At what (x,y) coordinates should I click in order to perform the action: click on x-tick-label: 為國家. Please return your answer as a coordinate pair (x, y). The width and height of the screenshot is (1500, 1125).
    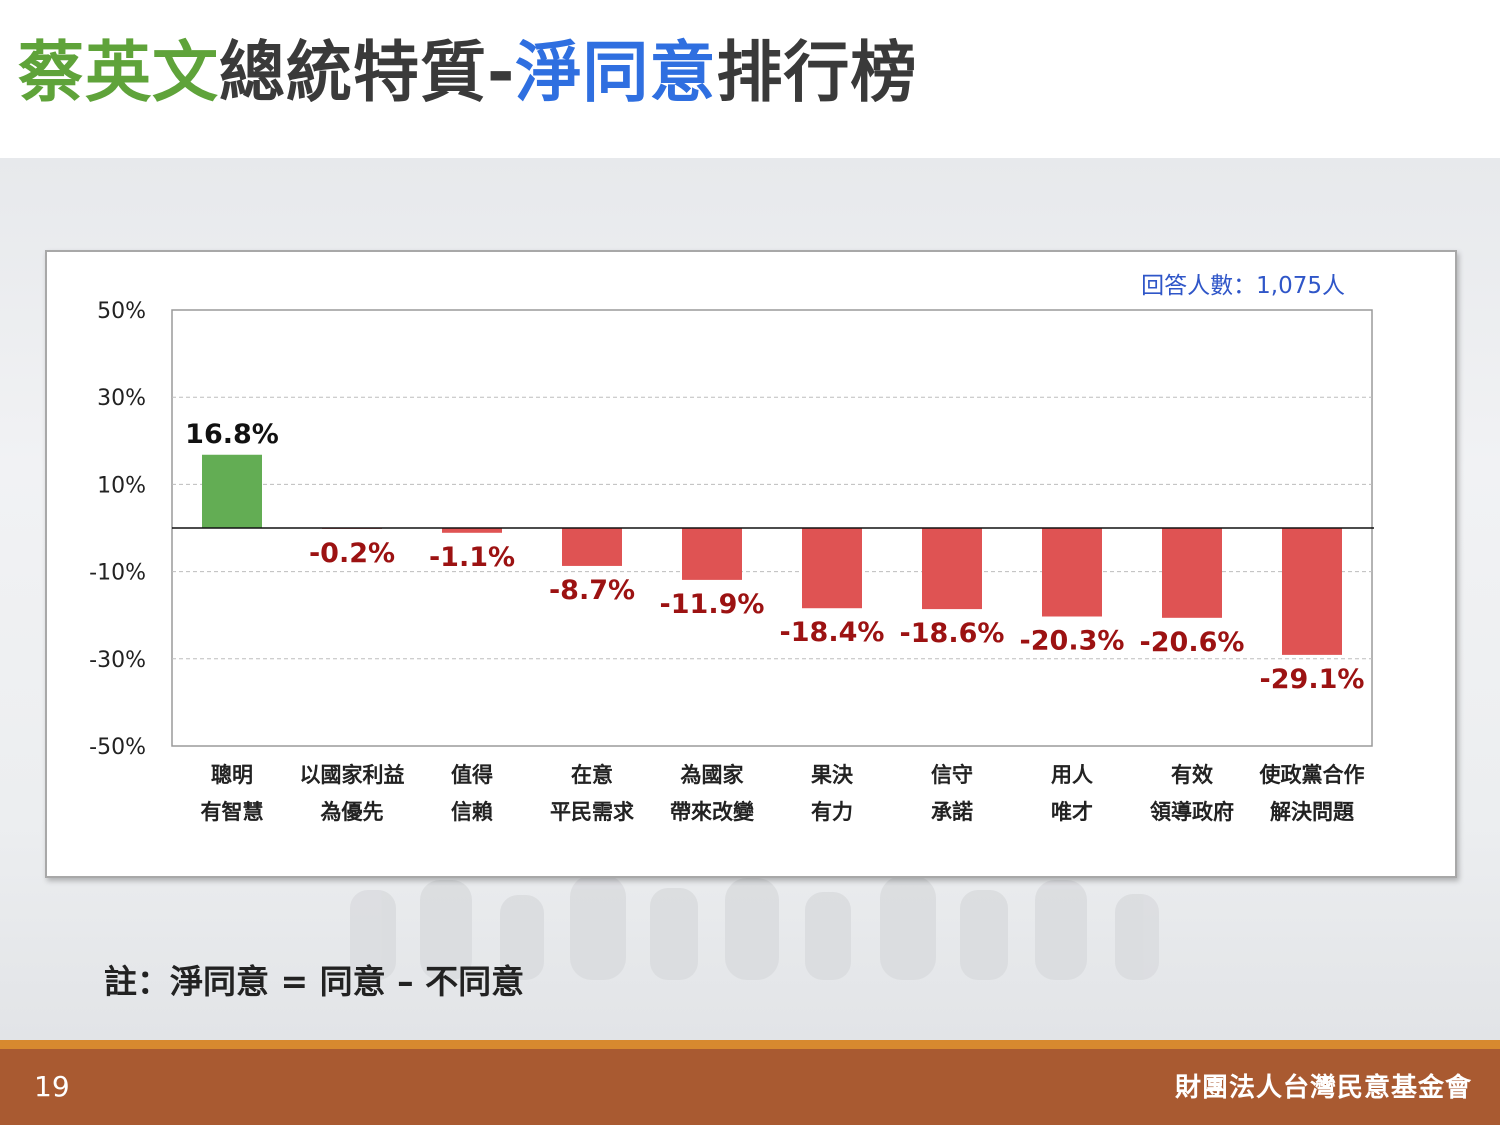
    Looking at the image, I should click on (713, 775).